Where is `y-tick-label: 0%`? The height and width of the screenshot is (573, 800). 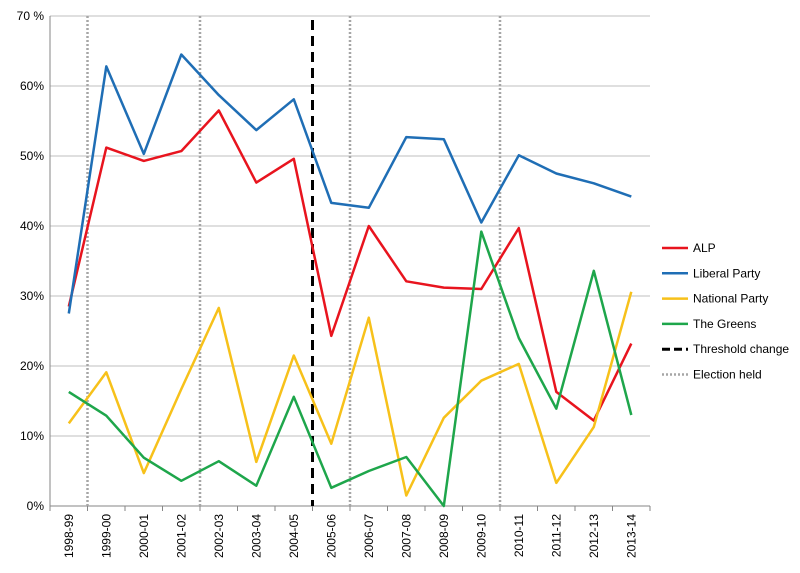
y-tick-label: 0% is located at coordinates (36, 506).